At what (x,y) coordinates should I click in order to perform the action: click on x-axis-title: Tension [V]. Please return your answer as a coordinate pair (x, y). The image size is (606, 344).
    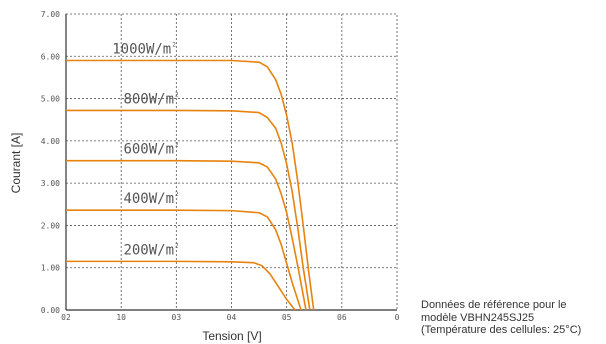
    Looking at the image, I should click on (231, 336).